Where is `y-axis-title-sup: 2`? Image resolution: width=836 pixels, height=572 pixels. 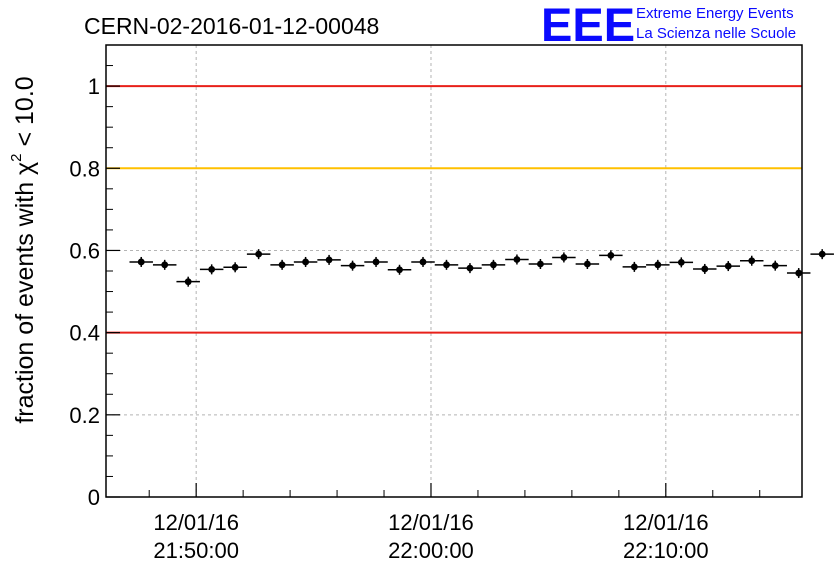 y-axis-title-sup: 2 is located at coordinates (16, 157).